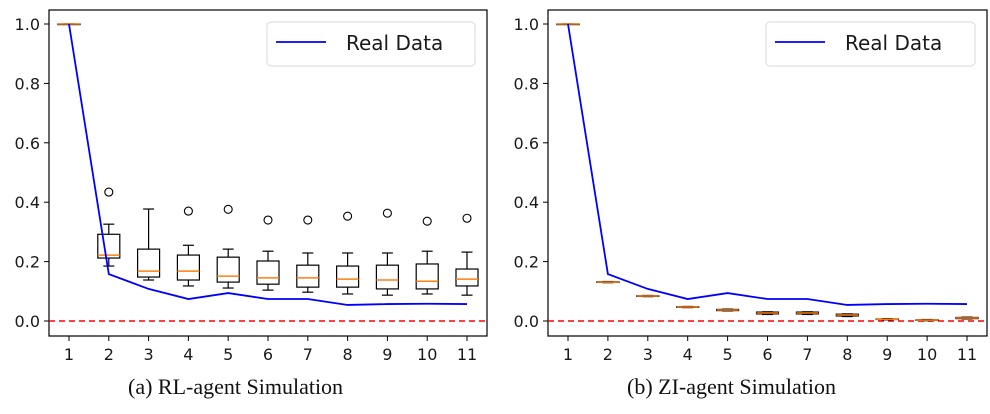 This screenshot has width=990, height=414. Describe the element at coordinates (731, 386) in the screenshot. I see `caption-zi-agent: (b) ZI-agent Simulation` at that location.